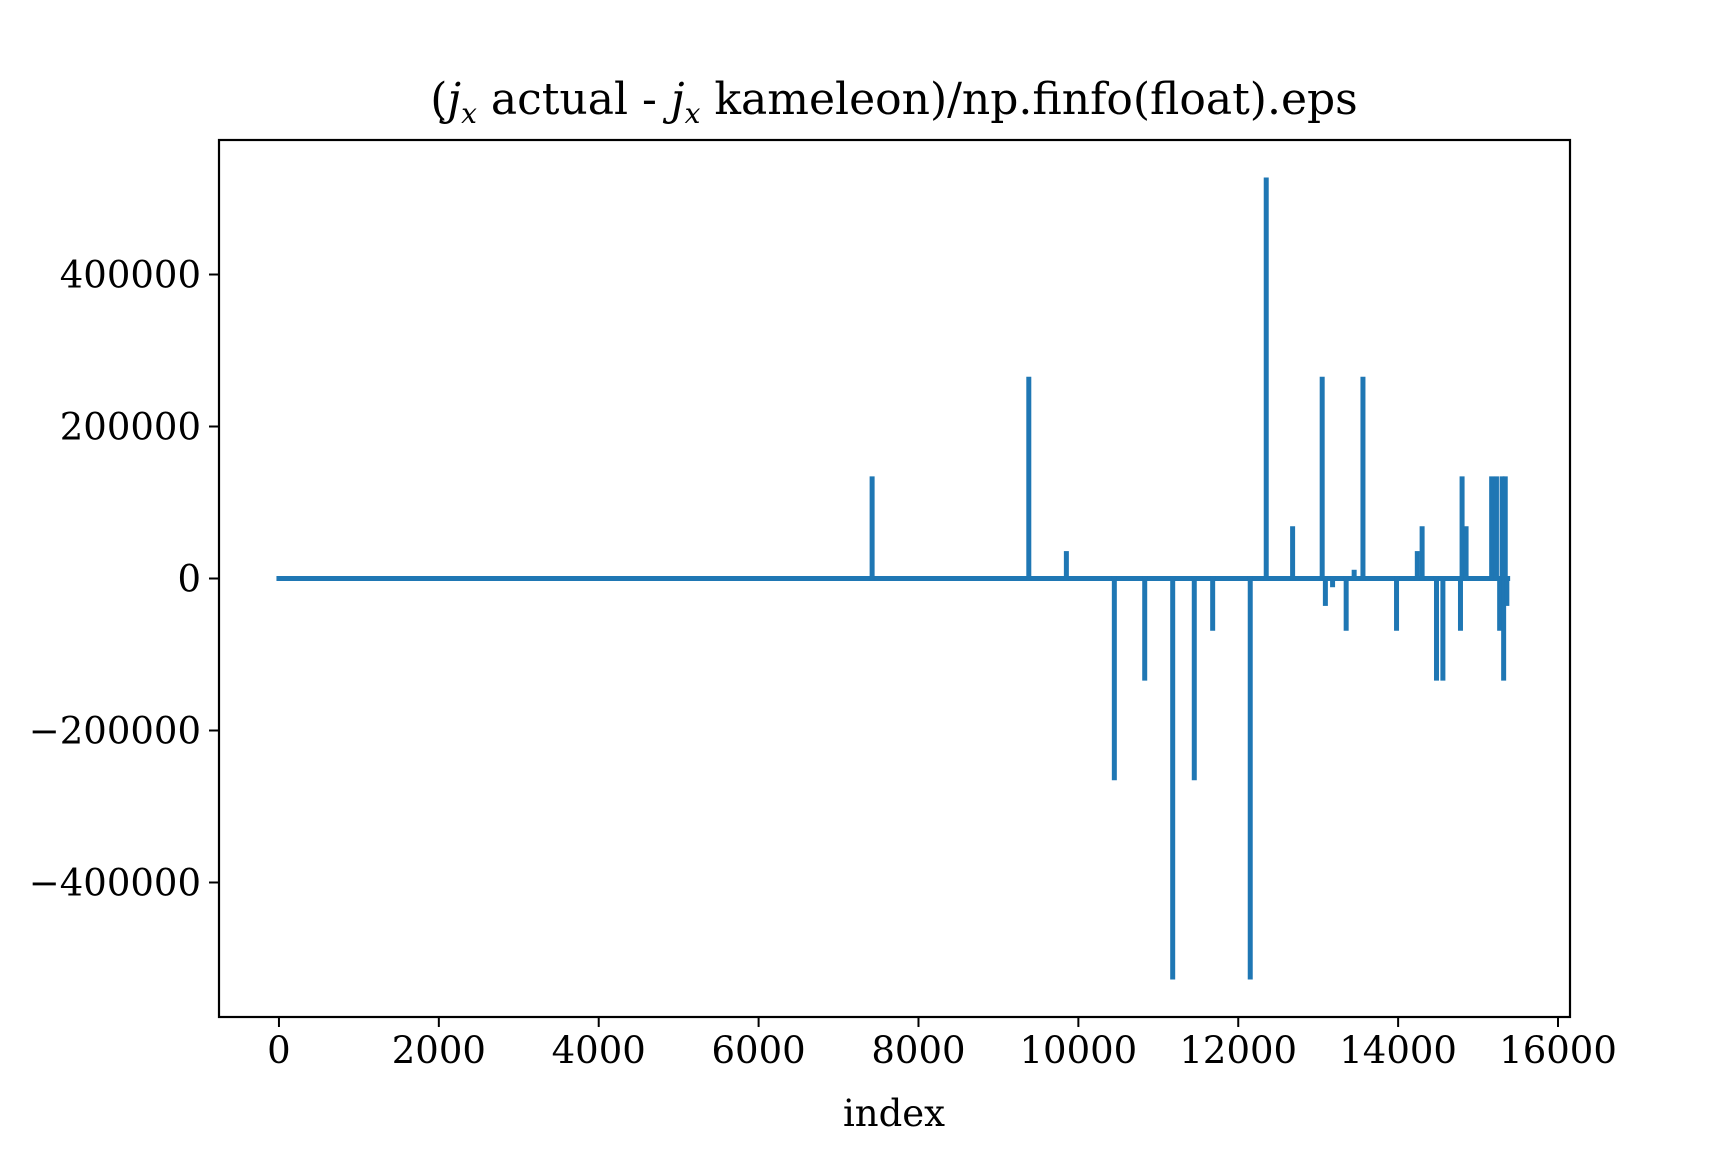 The height and width of the screenshot is (1157, 1728). Describe the element at coordinates (130, 427) in the screenshot. I see `y-tick-label: 200000` at that location.